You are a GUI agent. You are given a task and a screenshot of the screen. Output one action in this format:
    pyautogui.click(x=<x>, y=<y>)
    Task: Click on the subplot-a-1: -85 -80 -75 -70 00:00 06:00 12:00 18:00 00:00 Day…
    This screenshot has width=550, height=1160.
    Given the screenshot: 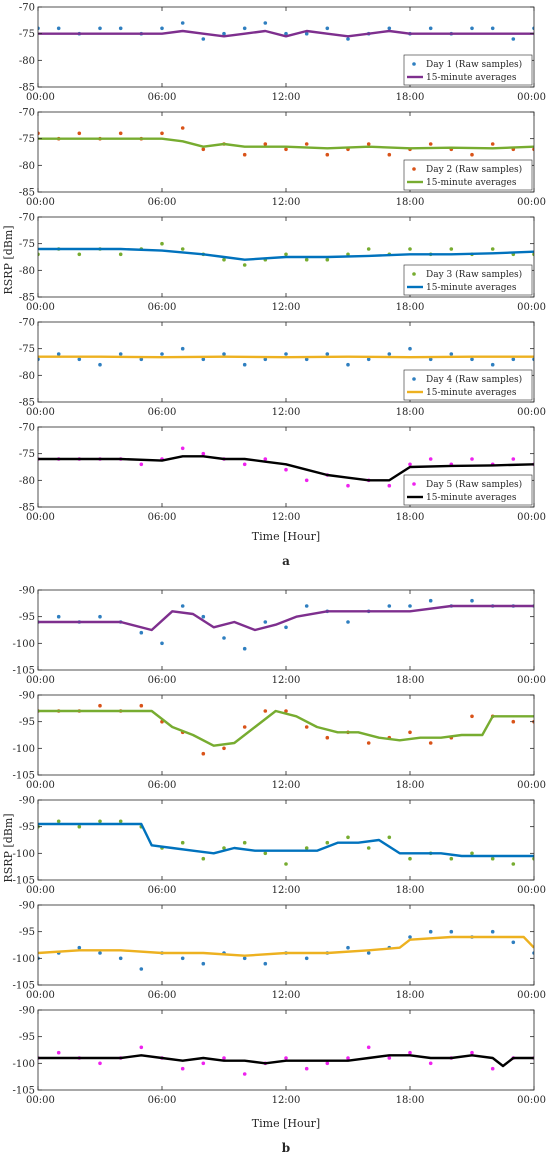 What is the action you would take?
    pyautogui.click(x=282, y=53)
    